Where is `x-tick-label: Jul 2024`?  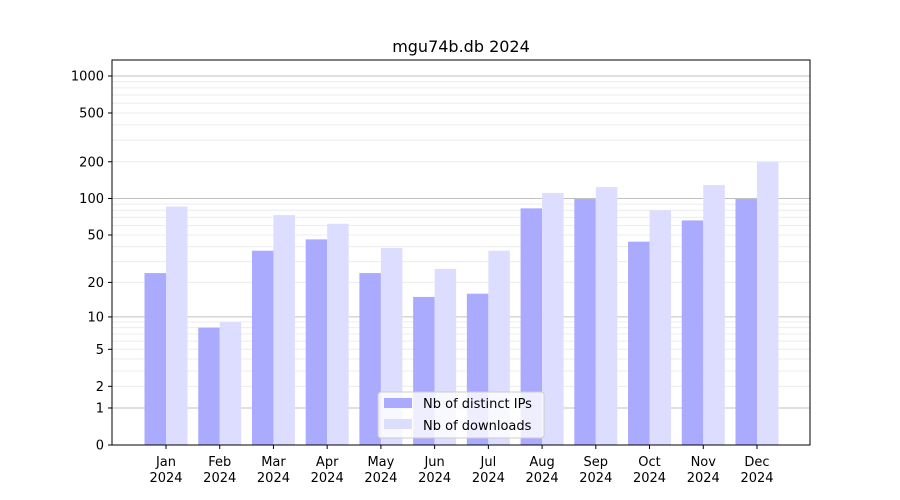 x-tick-label: Jul 2024 is located at coordinates (488, 470).